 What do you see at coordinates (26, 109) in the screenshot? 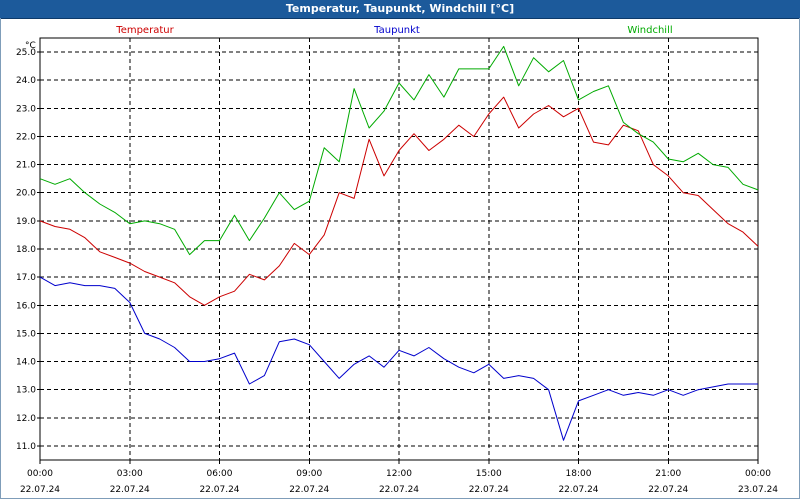
I see `y-tick-label: 23.0` at bounding box center [26, 109].